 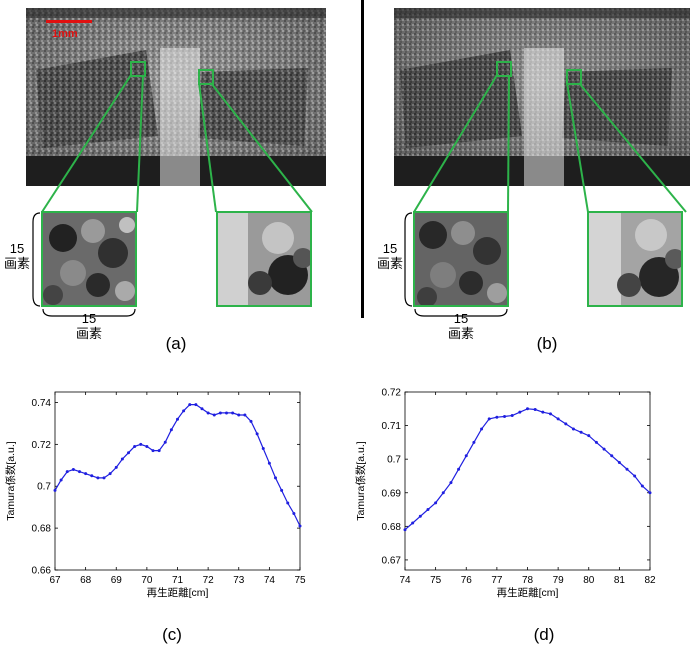 What do you see at coordinates (42, 403) in the screenshot?
I see `y-tick-label: 0.74` at bounding box center [42, 403].